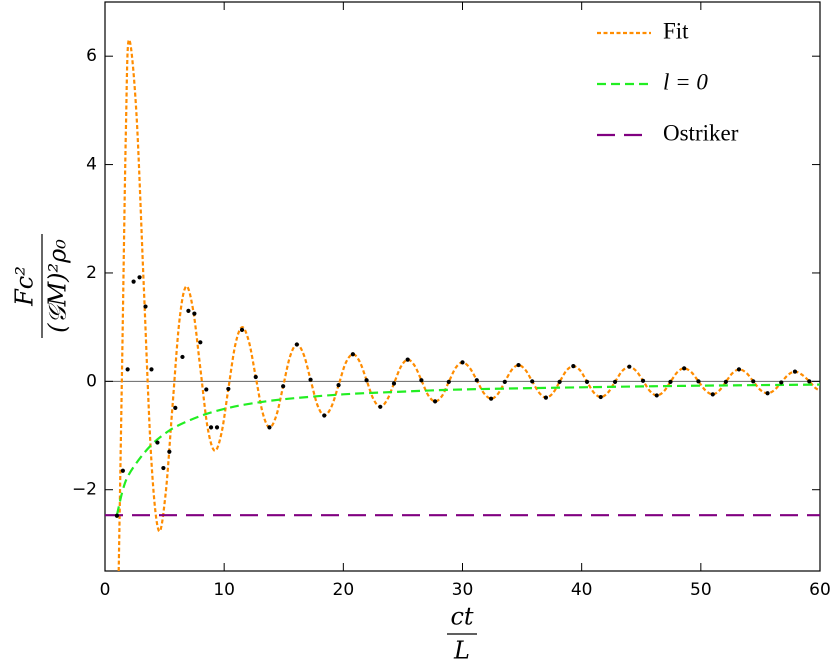 Image resolution: width=830 pixels, height=667 pixels. What do you see at coordinates (676, 30) in the screenshot?
I see `legend-label: Fit` at bounding box center [676, 30].